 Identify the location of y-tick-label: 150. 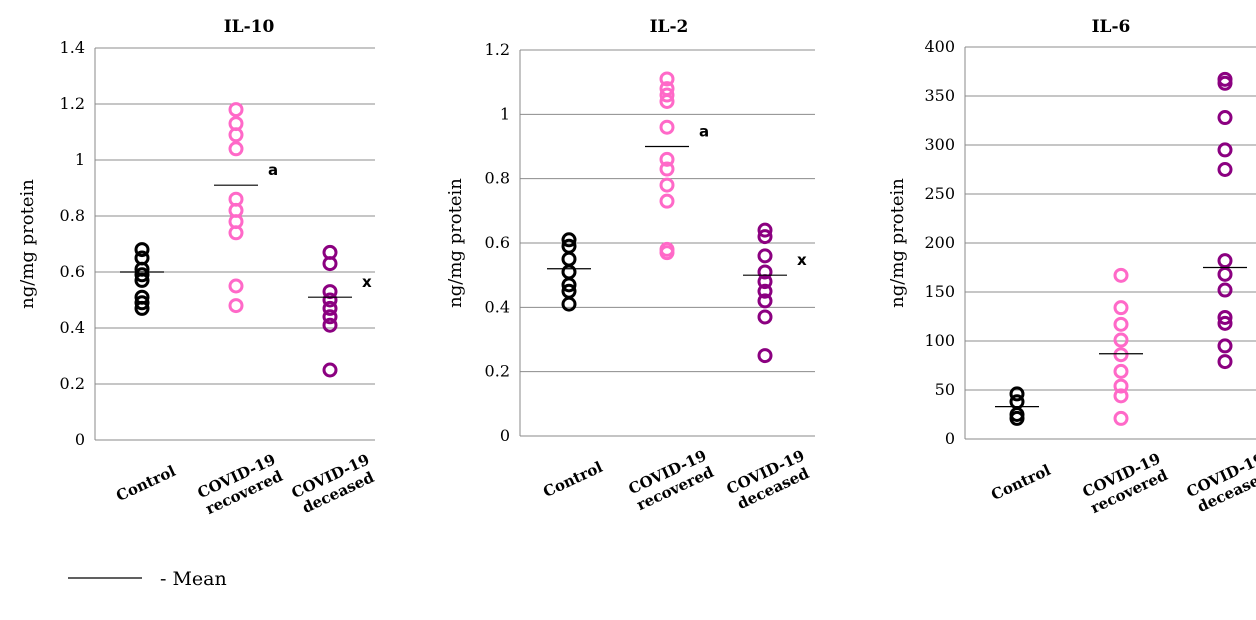
(939, 291).